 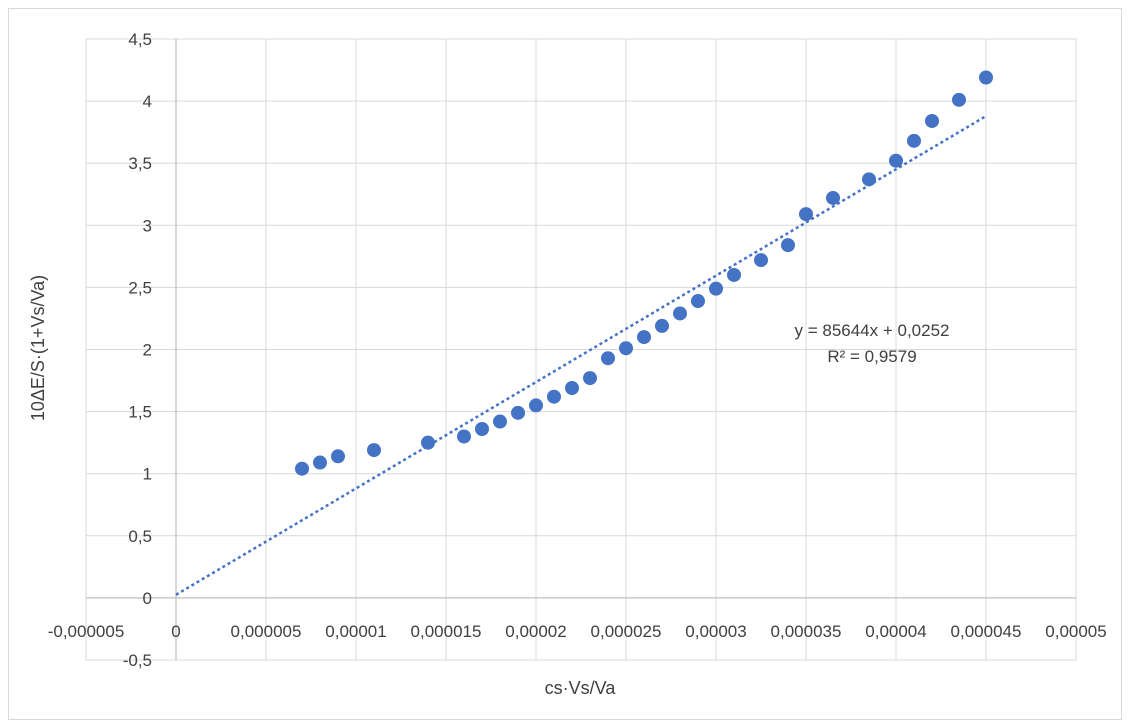 I want to click on y-tick-label: 0,5, so click(x=140, y=536).